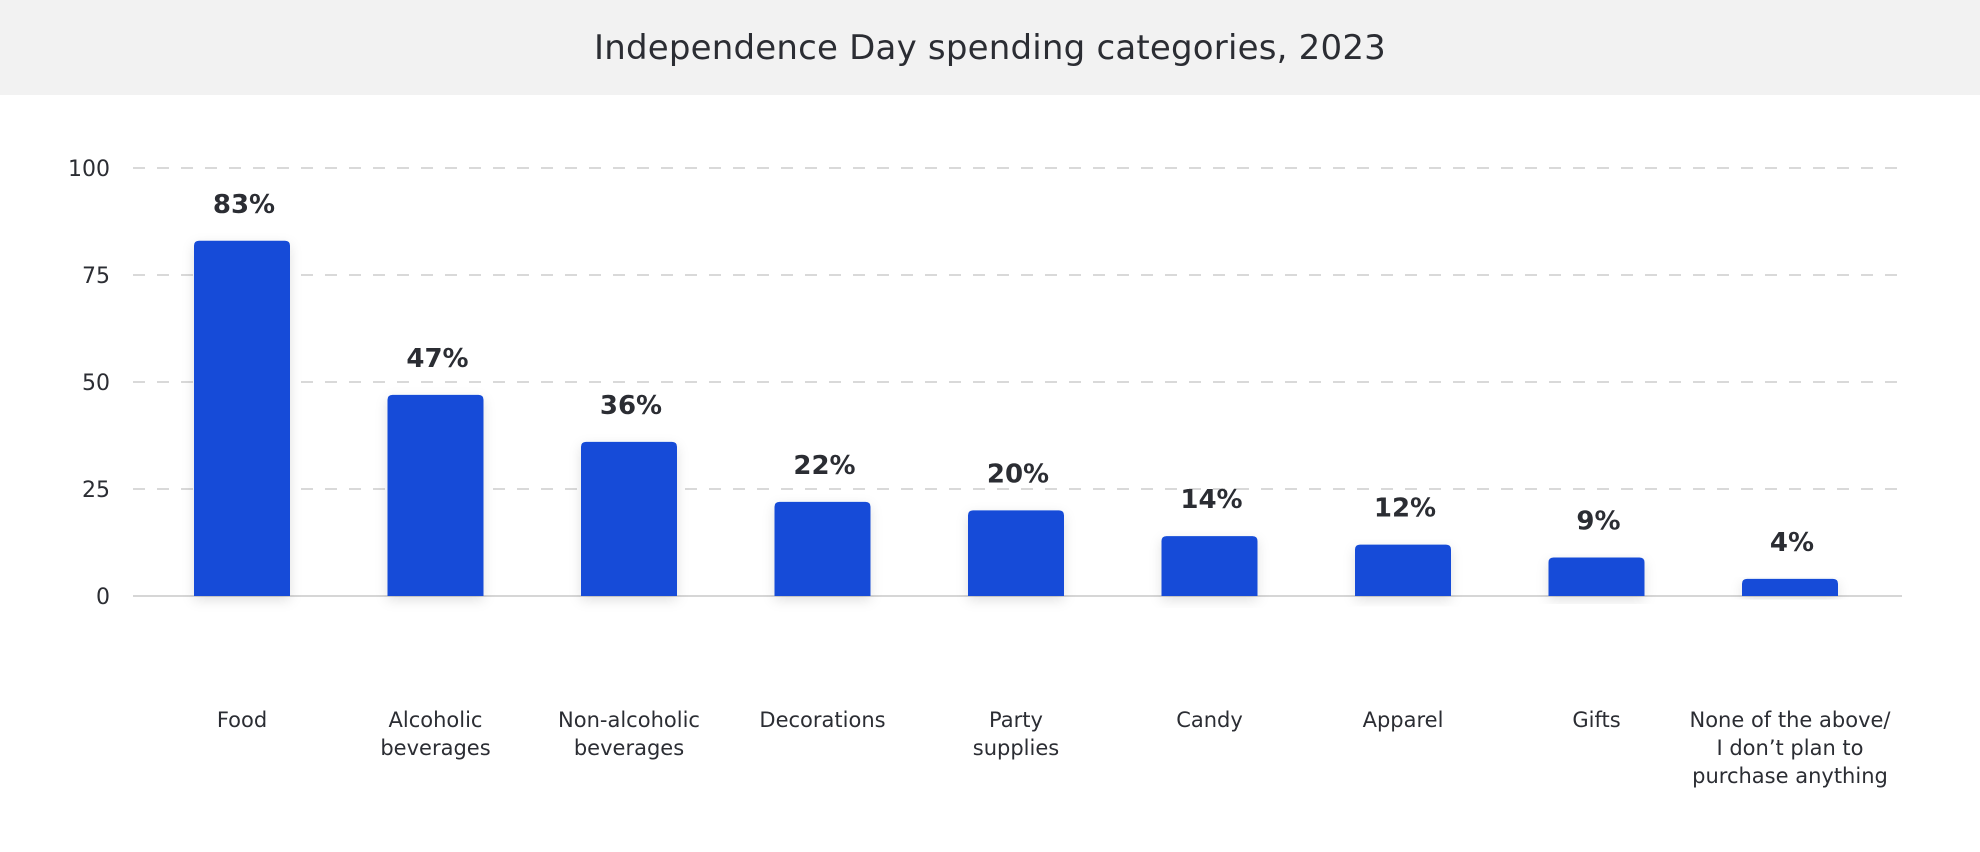 This screenshot has height=852, width=1980. I want to click on x-tick-label: supplies, so click(1016, 748).